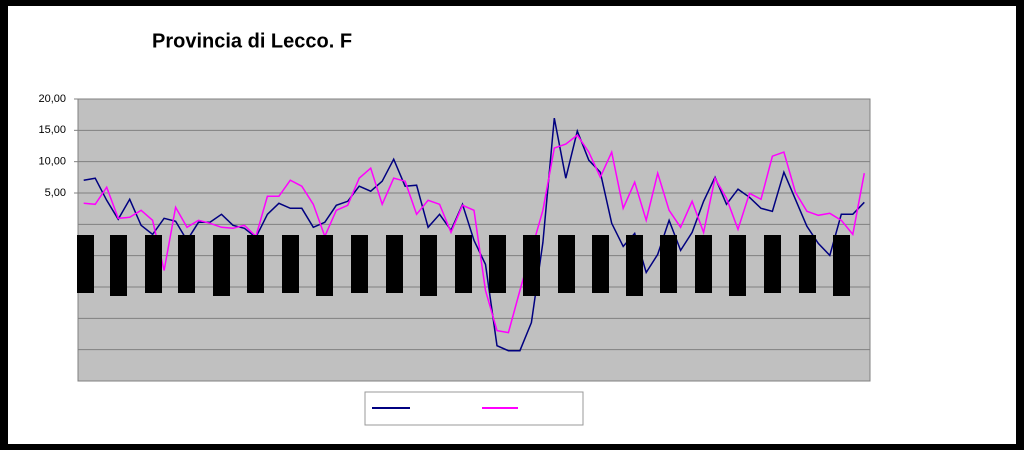 This screenshot has height=450, width=1024. I want to click on y-tick-label: 20,00, so click(52, 99).